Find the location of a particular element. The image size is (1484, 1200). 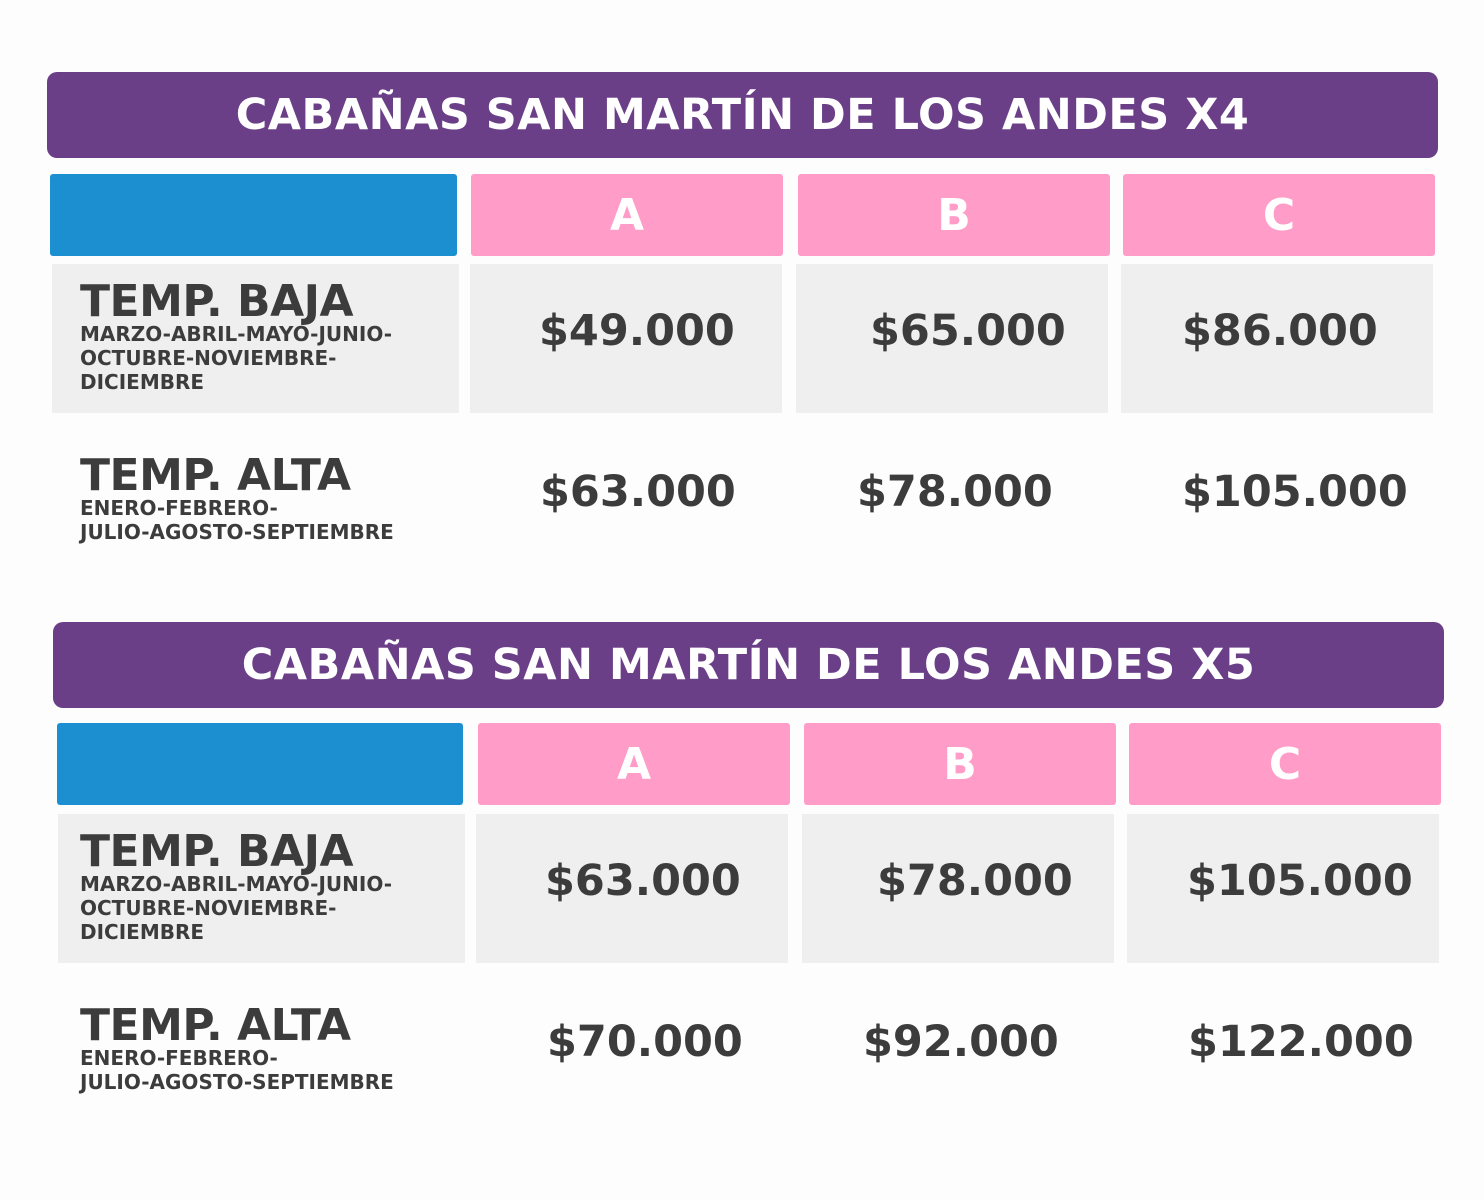

price-cell: $86.000 is located at coordinates (1280, 331).